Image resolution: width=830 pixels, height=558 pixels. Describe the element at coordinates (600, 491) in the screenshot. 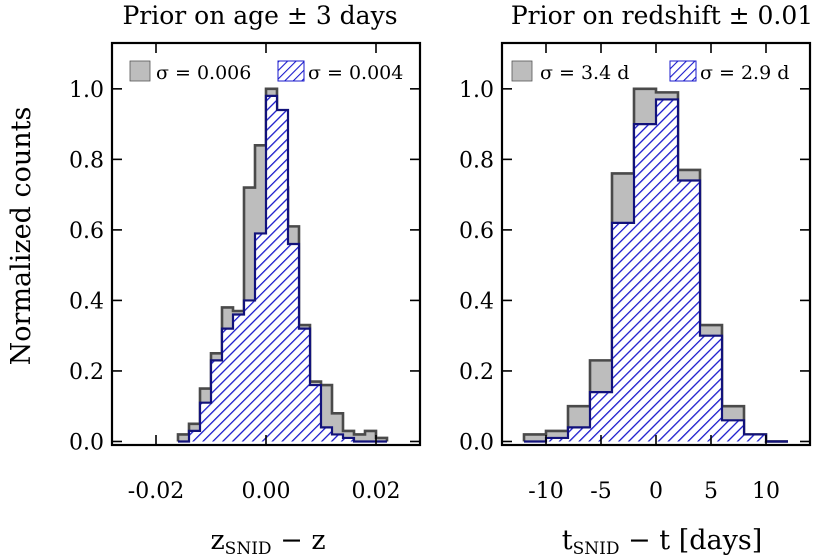

I see `x-tick-label: -5` at that location.